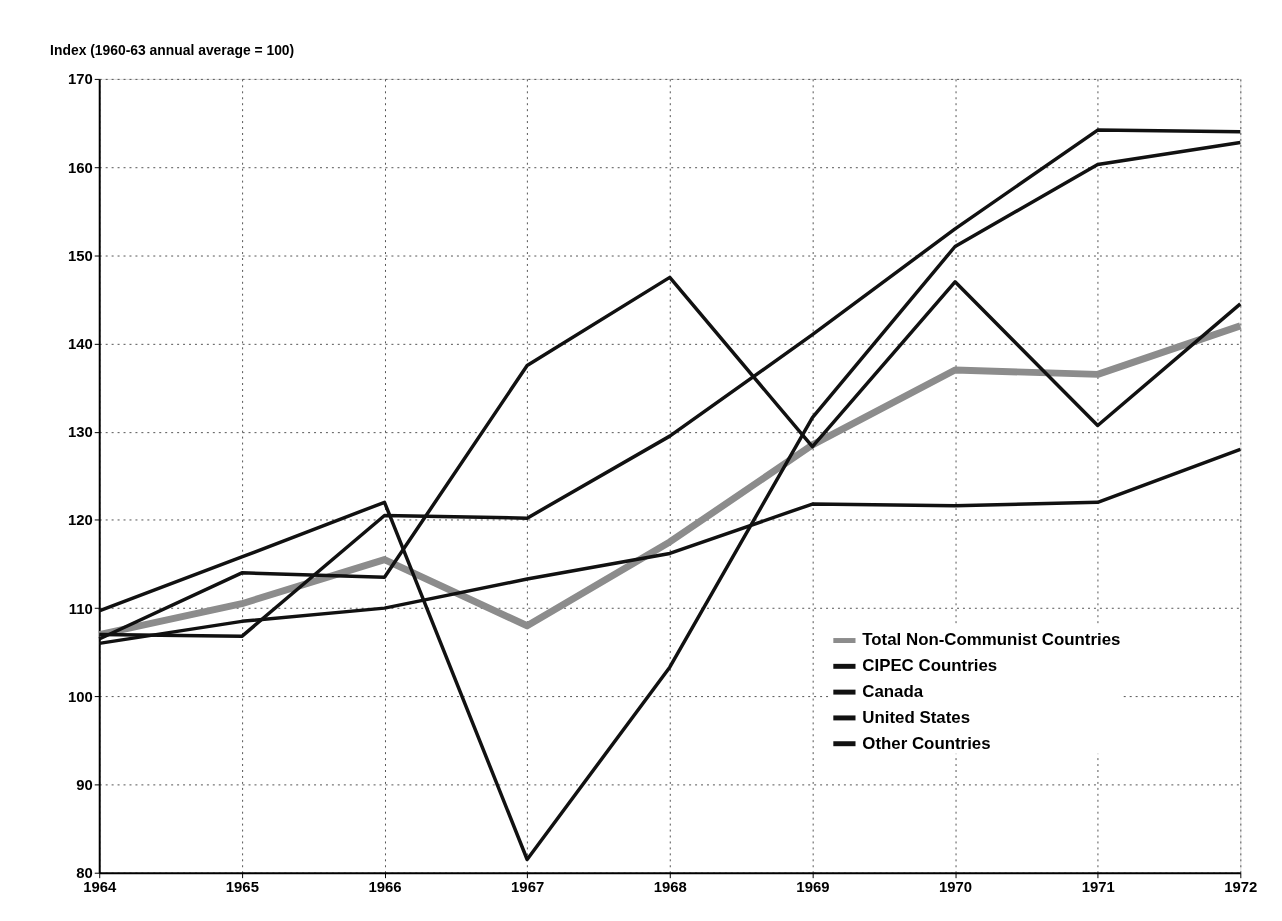  Describe the element at coordinates (1241, 887) in the screenshot. I see `x-tick-label: 1972` at that location.